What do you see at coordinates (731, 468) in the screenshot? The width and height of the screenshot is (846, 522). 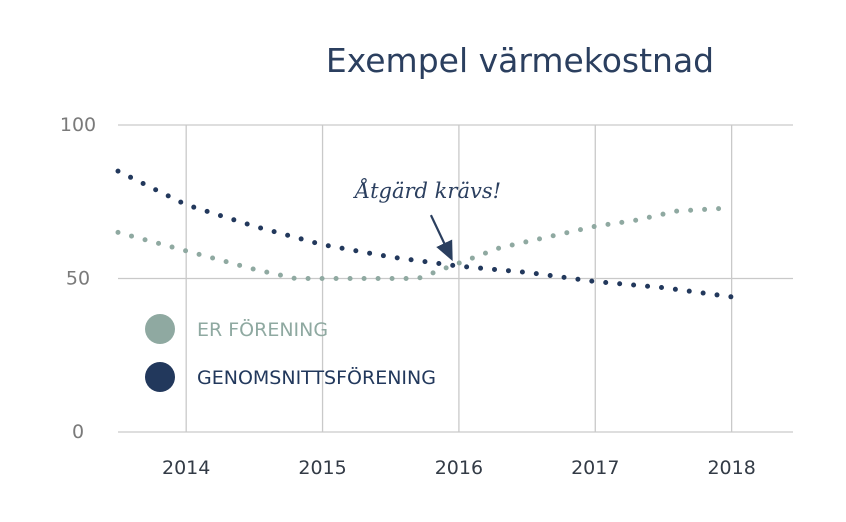 I see `x-tick-label: 2018` at bounding box center [731, 468].